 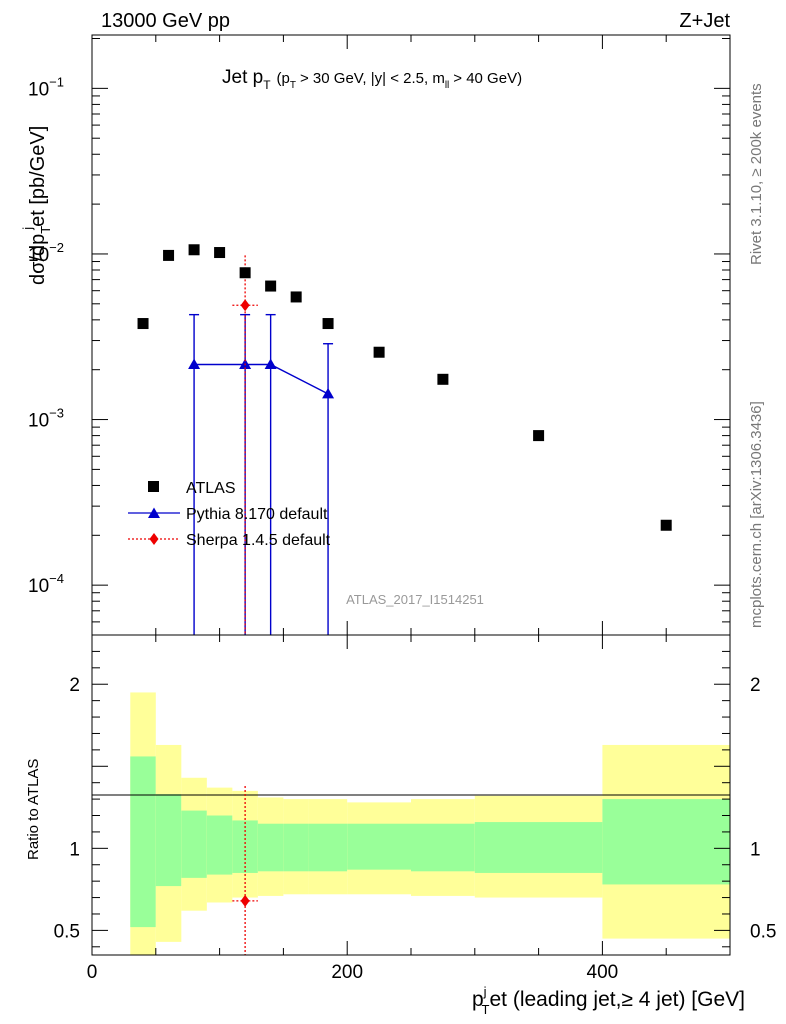 What do you see at coordinates (211, 488) in the screenshot?
I see `legend-label-atlas: ATLAS` at bounding box center [211, 488].